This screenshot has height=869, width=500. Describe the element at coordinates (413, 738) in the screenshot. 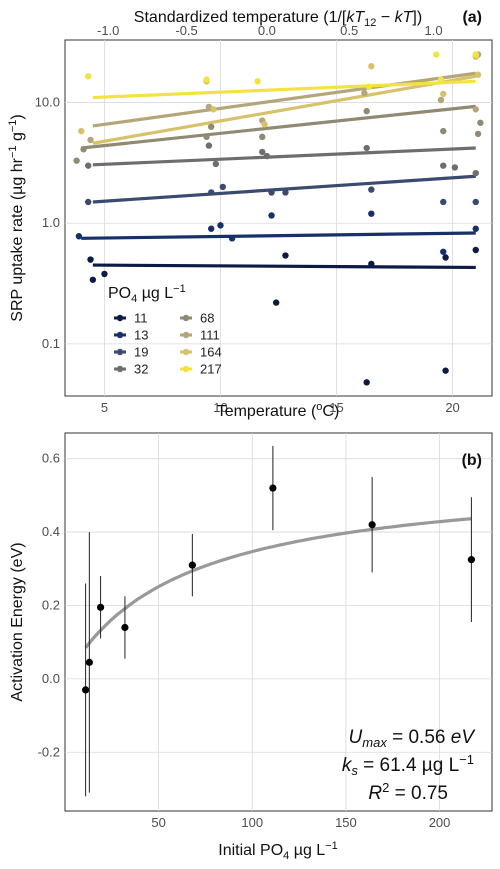

I see `annotation-umax: Umax = 0.56 eV` at that location.